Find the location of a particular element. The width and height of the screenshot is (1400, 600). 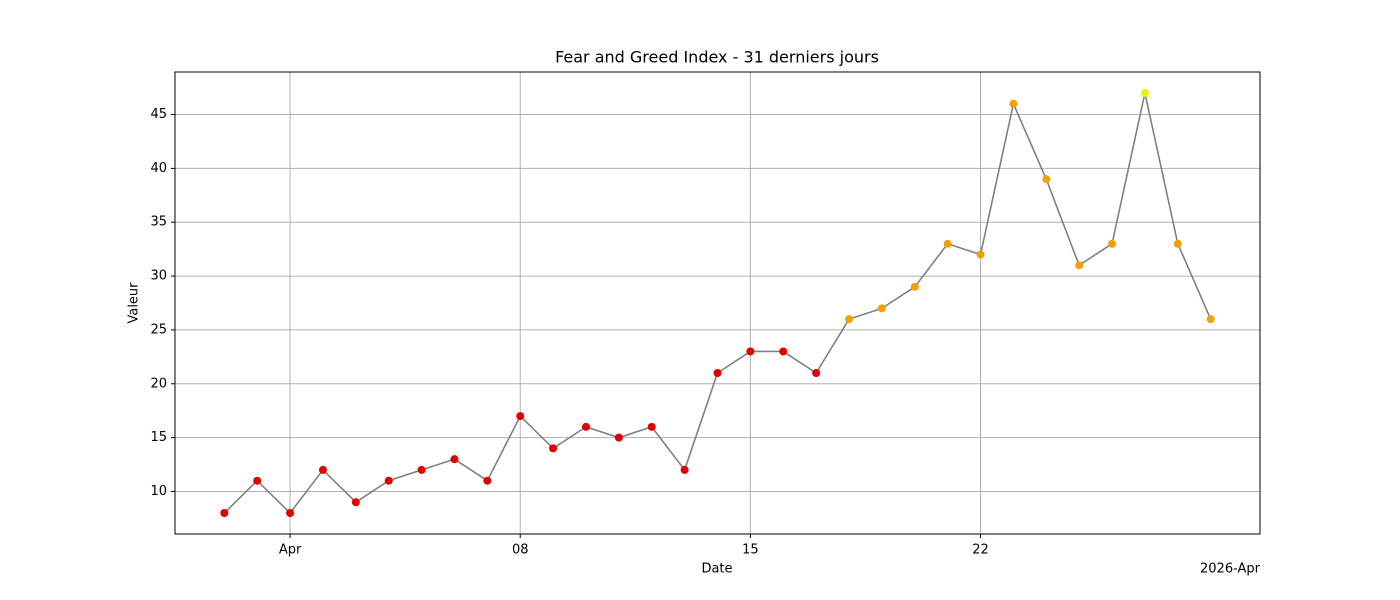

x-tick-label: 08 is located at coordinates (520, 550).